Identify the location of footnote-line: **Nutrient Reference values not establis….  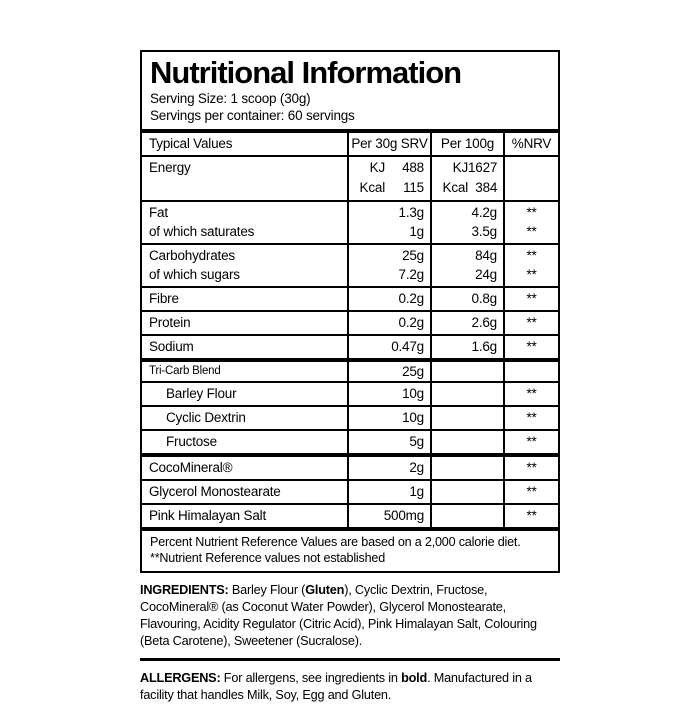
(268, 558).